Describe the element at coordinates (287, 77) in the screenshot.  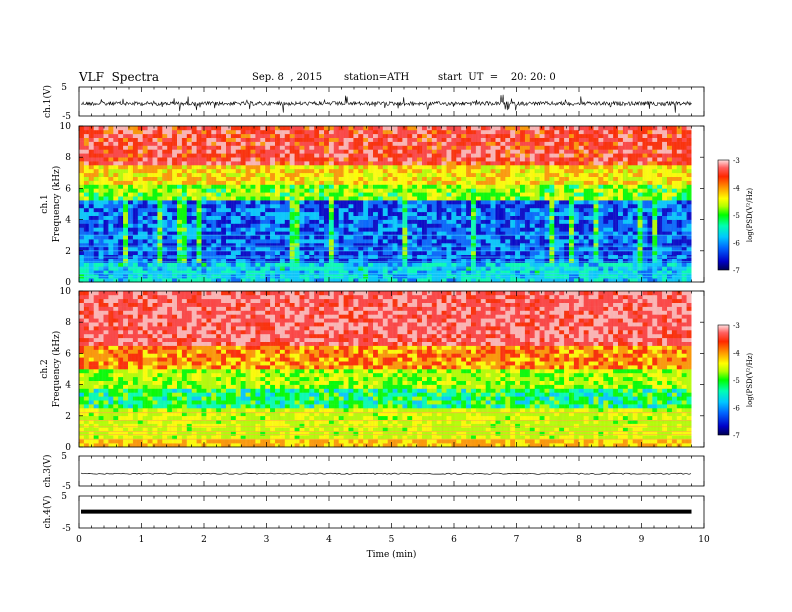
I see `date-label: Sep. 8 , 2015` at that location.